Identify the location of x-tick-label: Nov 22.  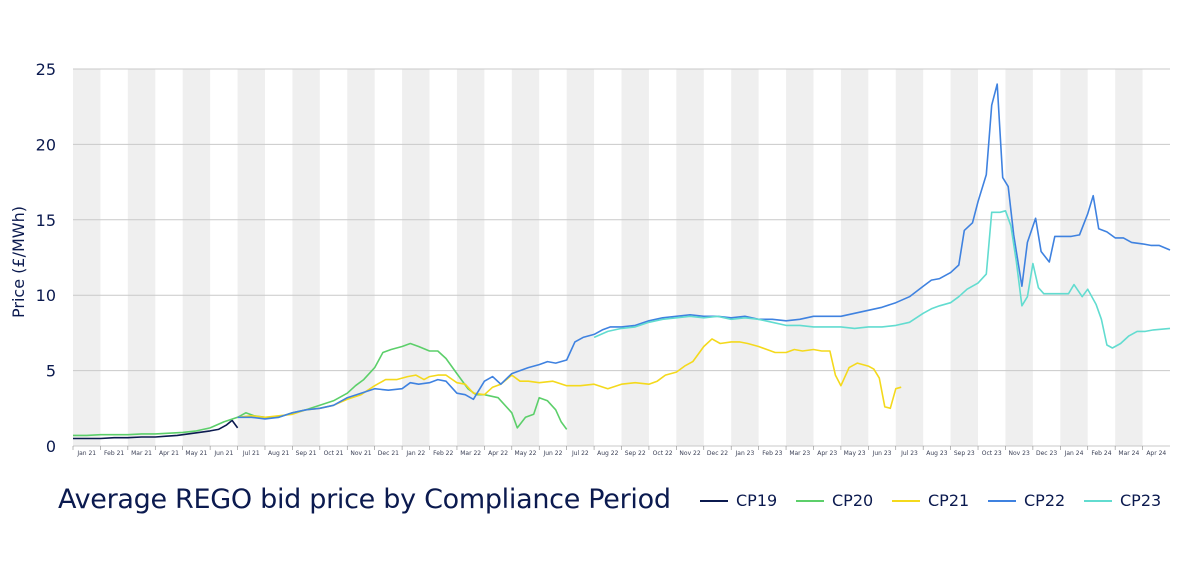
(689, 453).